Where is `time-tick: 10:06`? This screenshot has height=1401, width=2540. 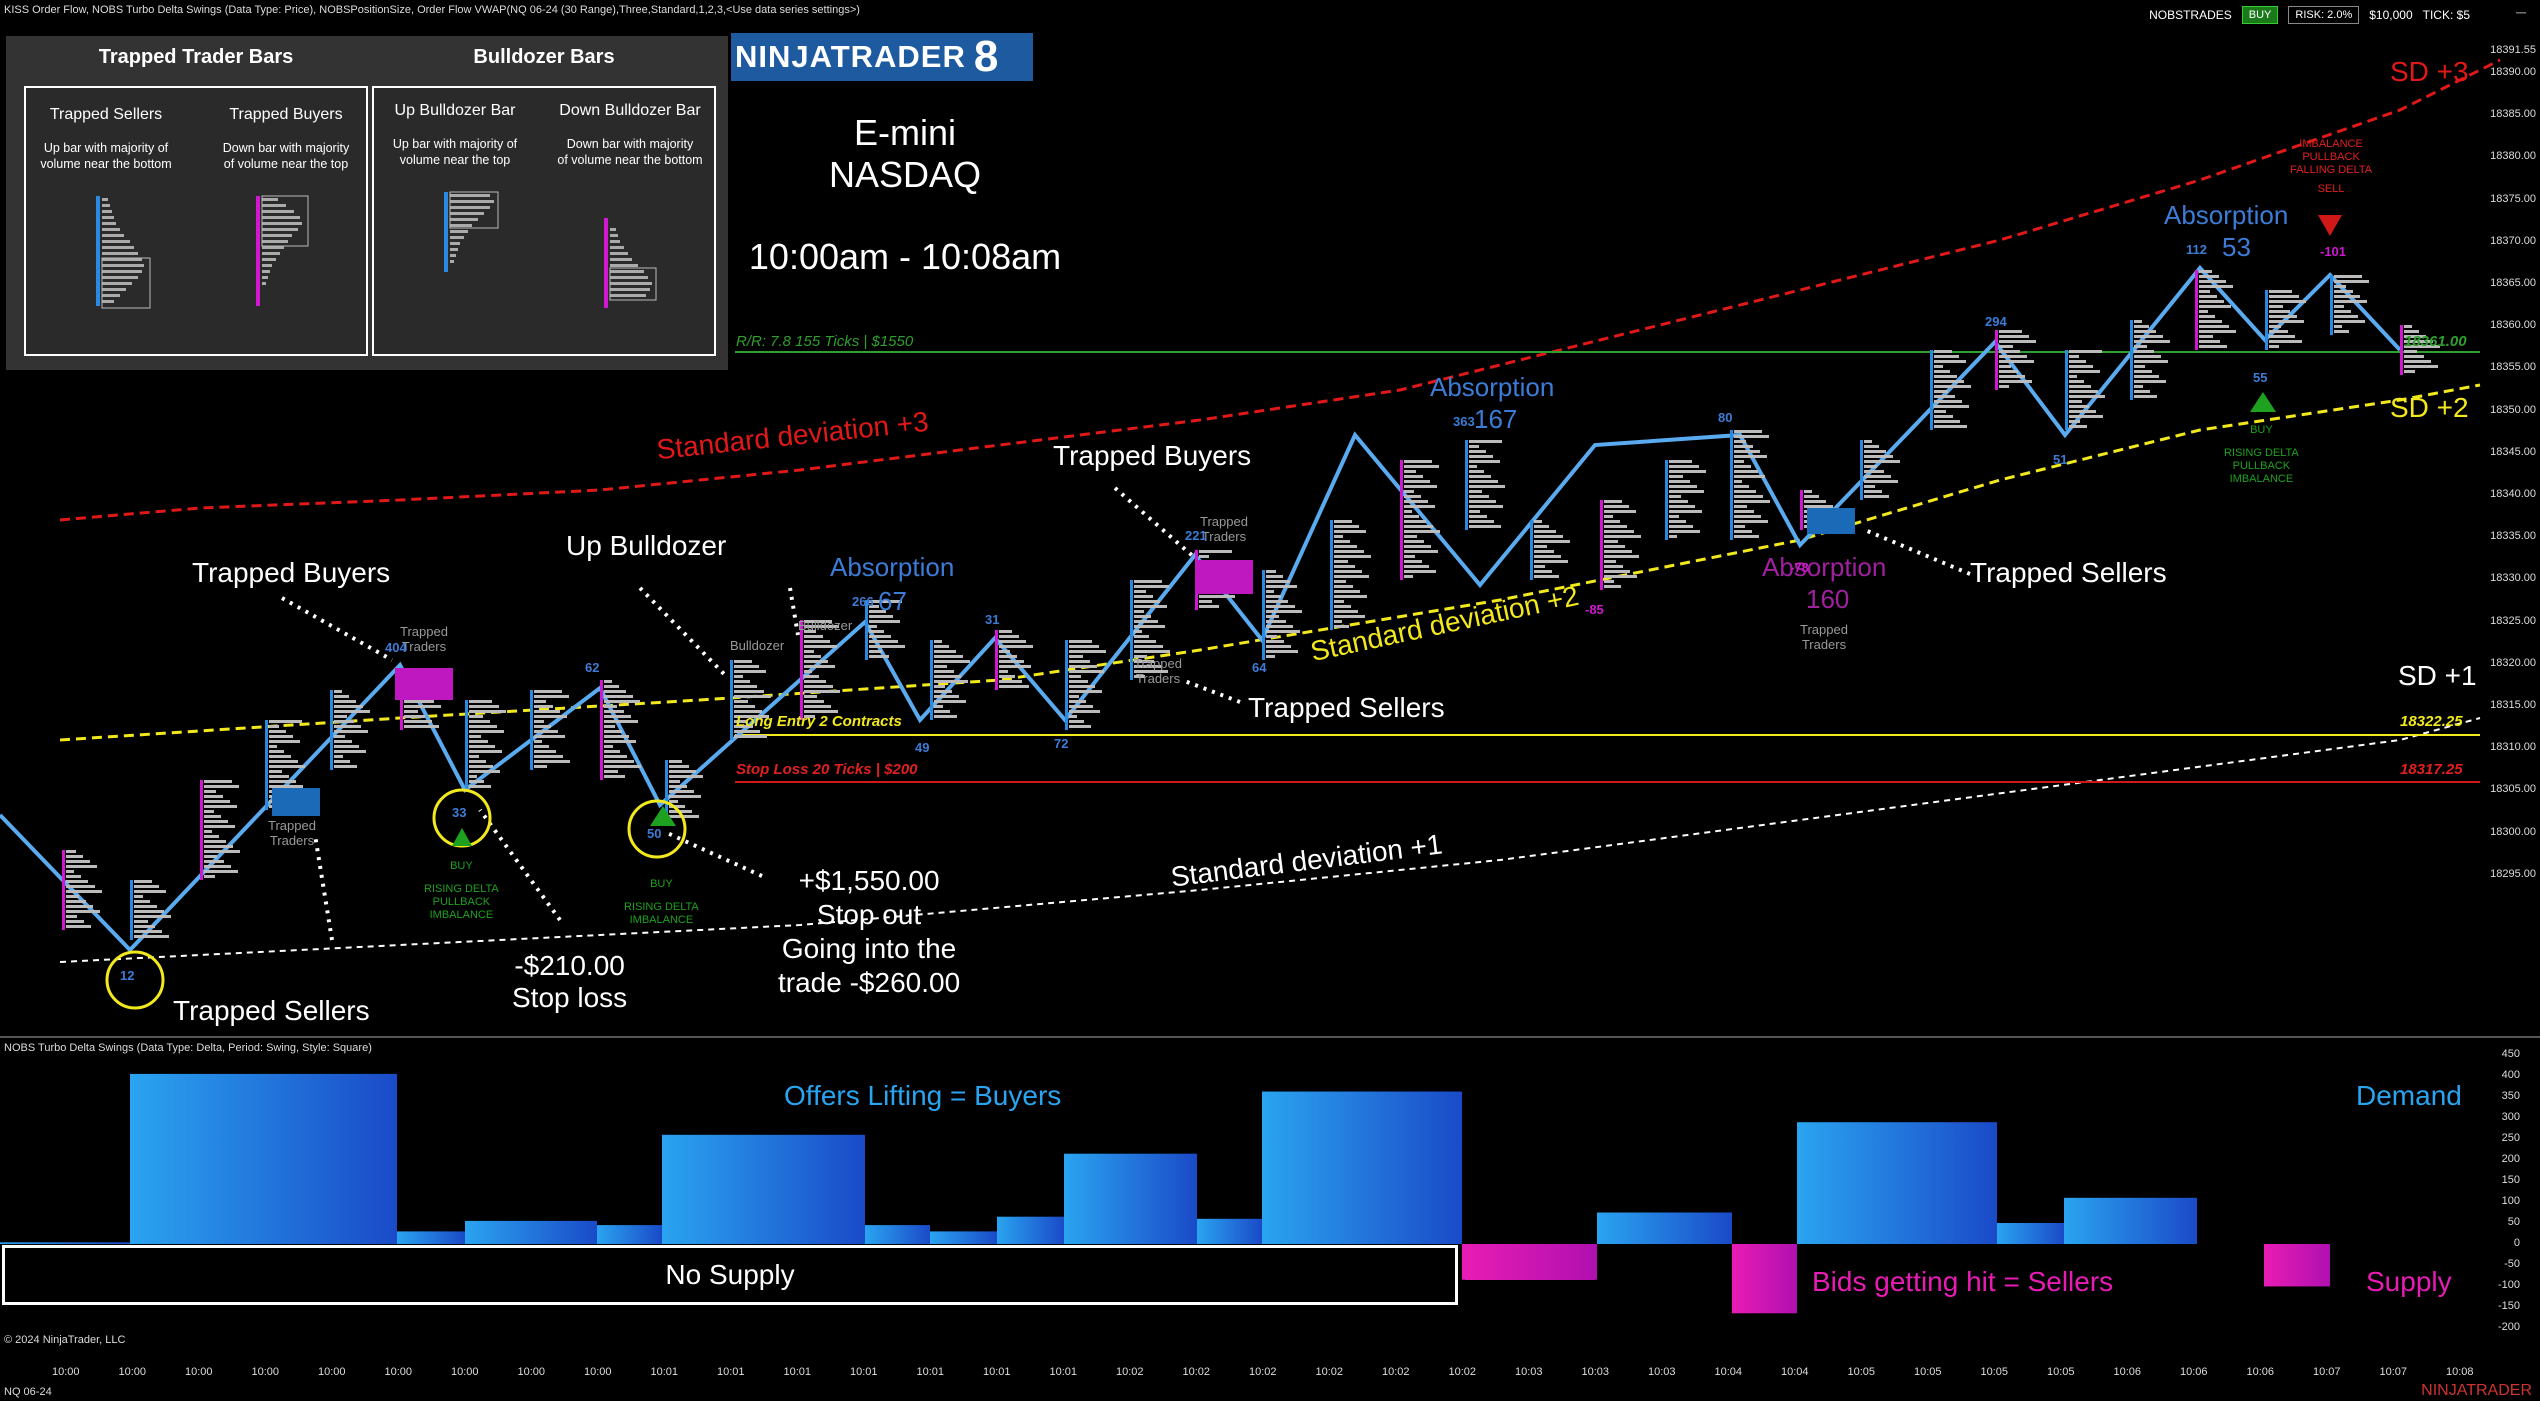
time-tick: 10:06 is located at coordinates (2194, 1372).